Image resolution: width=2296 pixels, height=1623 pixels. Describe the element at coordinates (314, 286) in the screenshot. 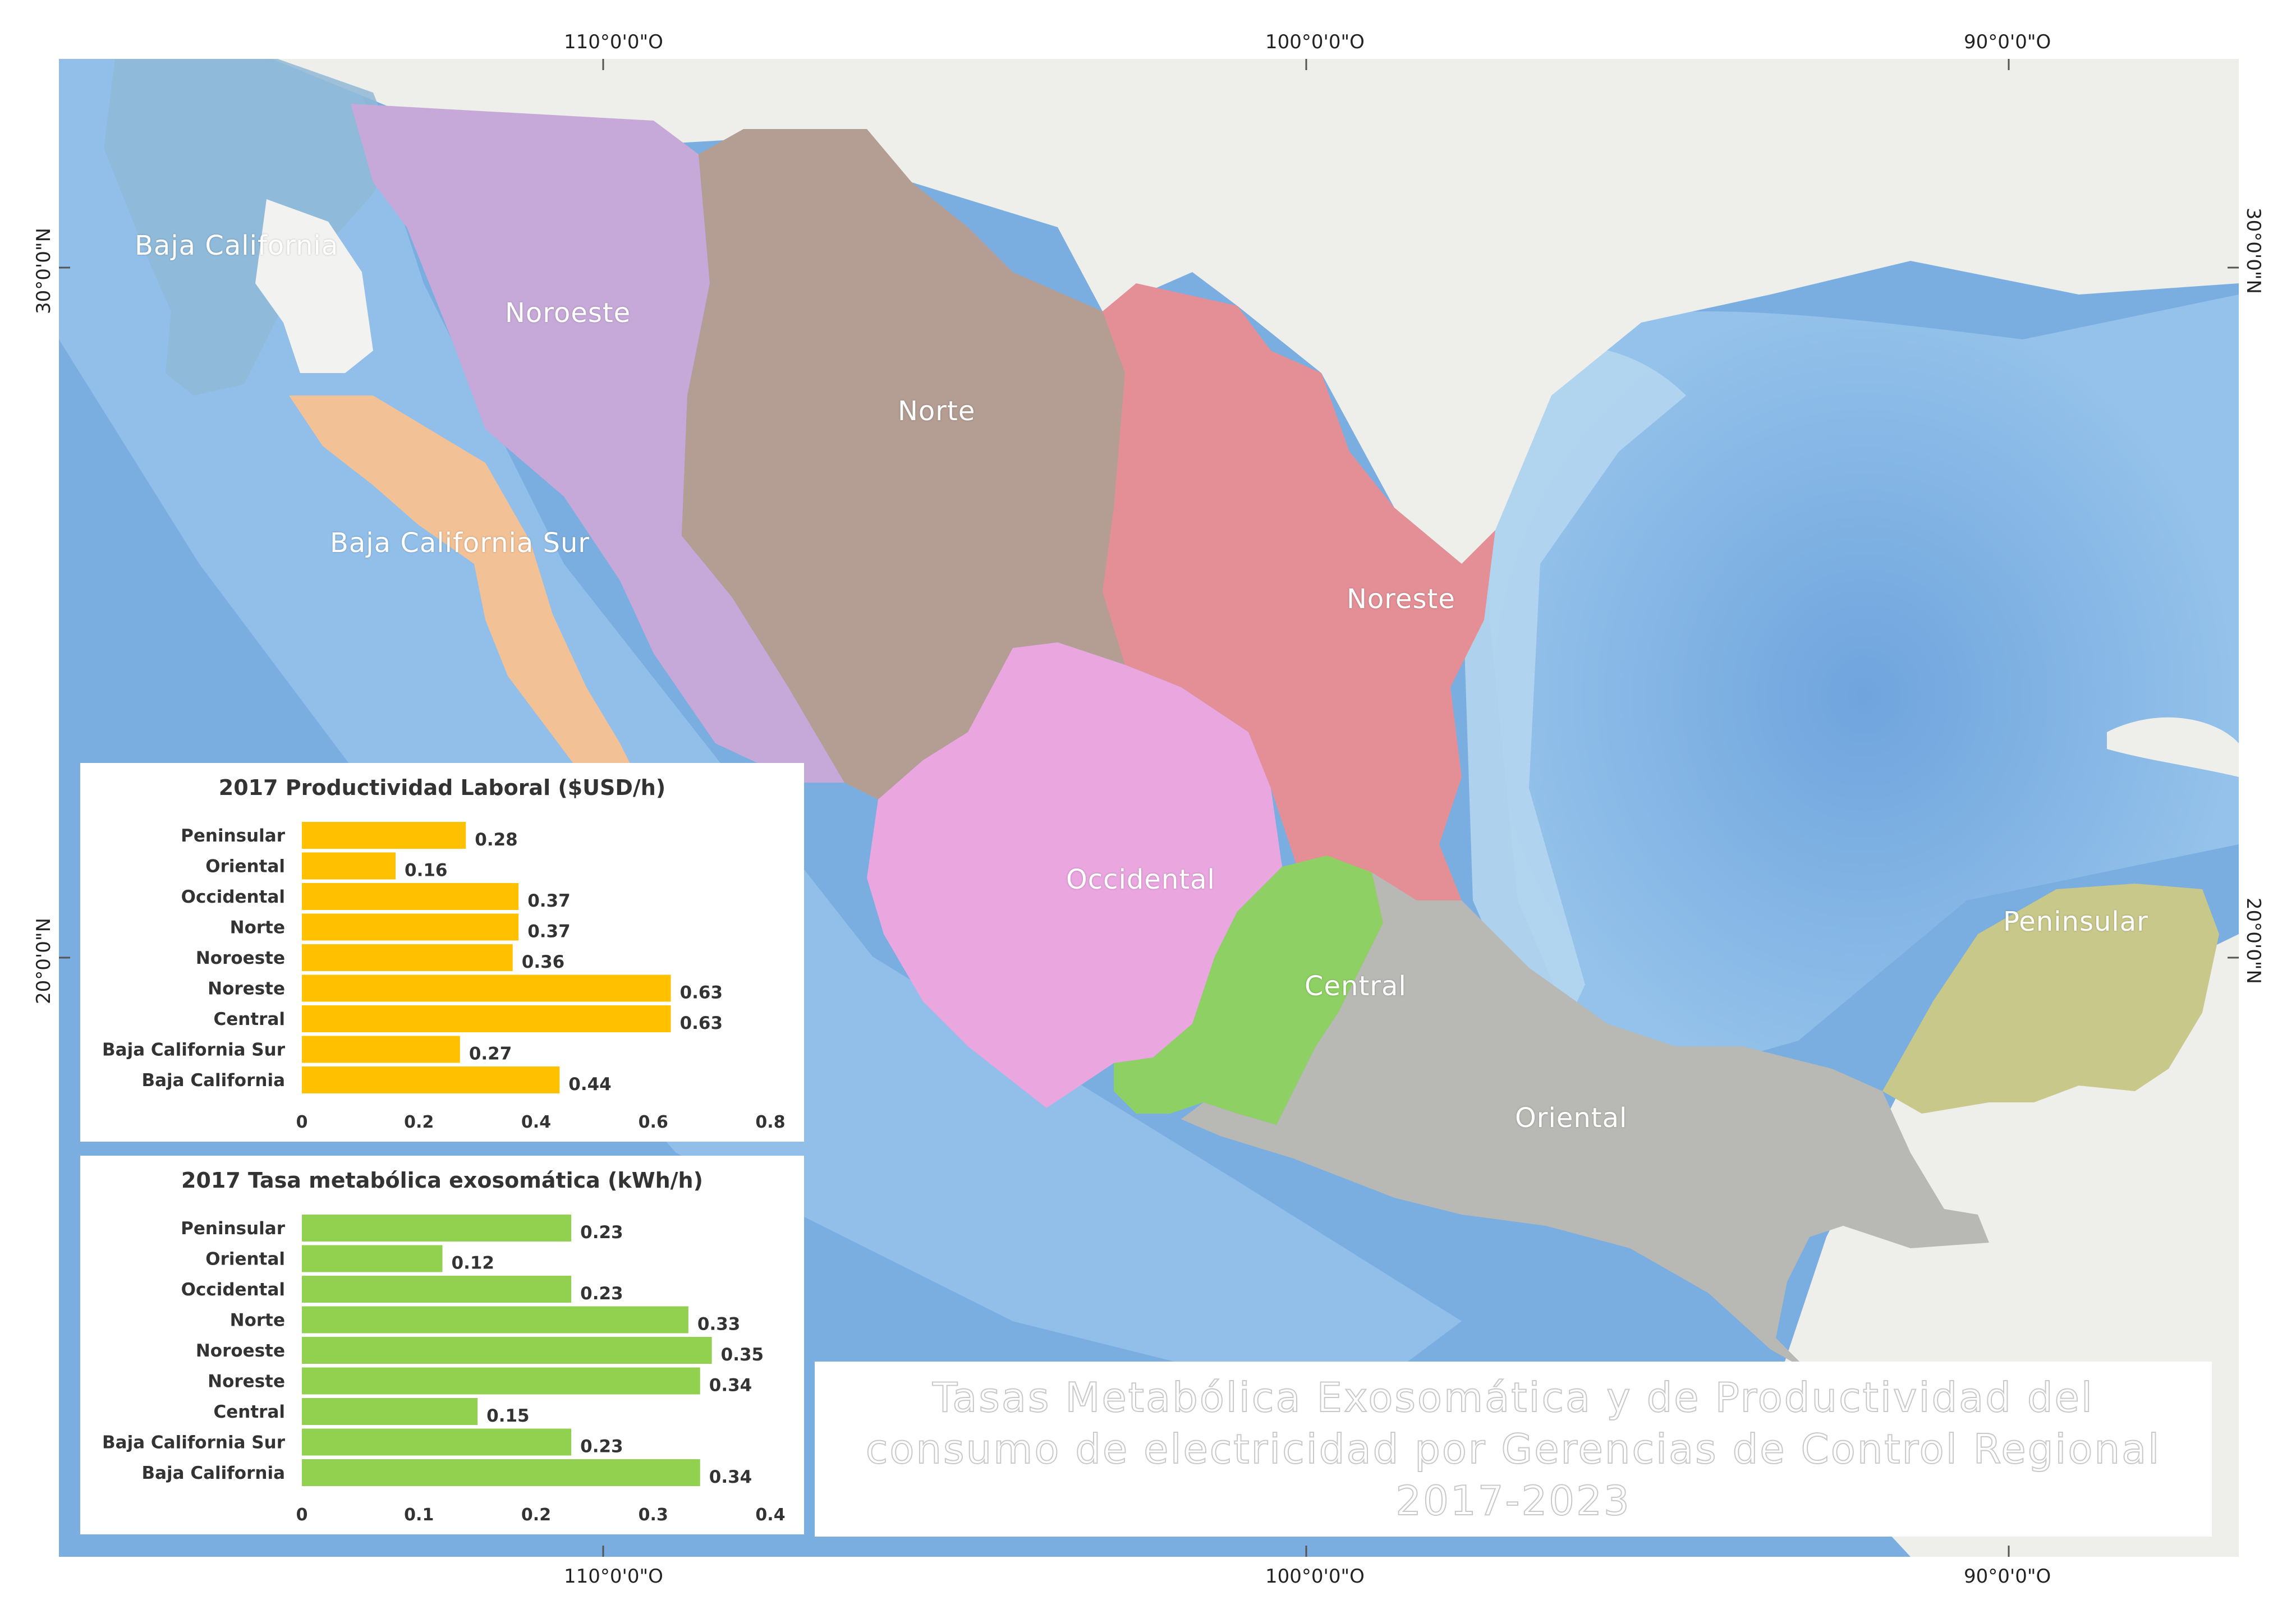

I see `baja-white-land` at that location.